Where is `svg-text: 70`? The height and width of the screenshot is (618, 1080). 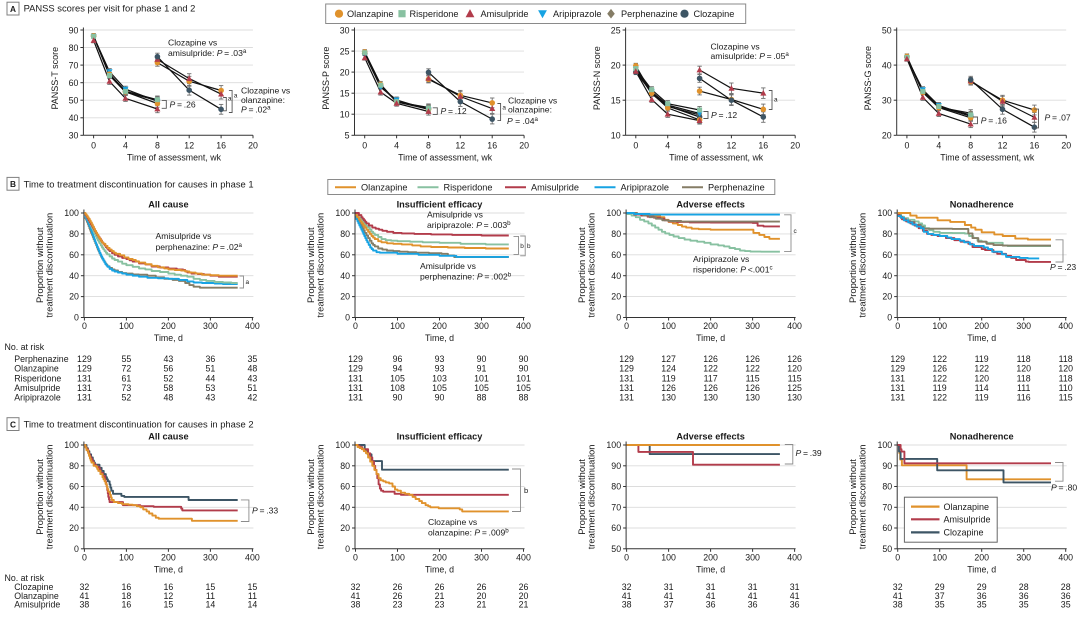 svg-text: 70 is located at coordinates (74, 65).